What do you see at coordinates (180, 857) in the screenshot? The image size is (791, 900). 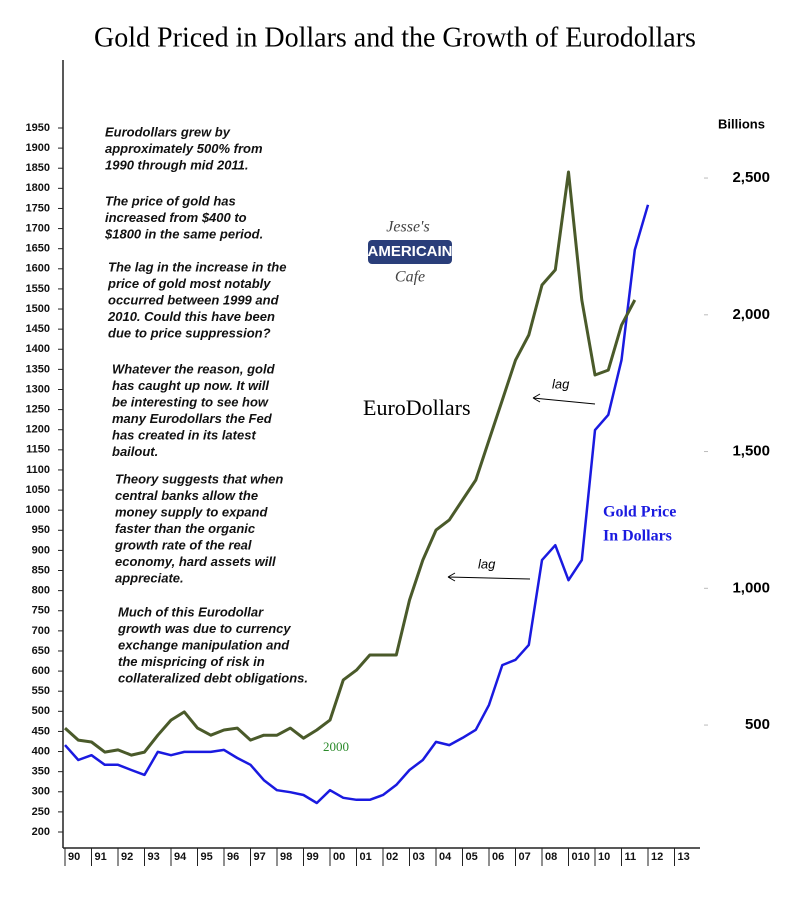 I see `x-tick-label: 94` at bounding box center [180, 857].